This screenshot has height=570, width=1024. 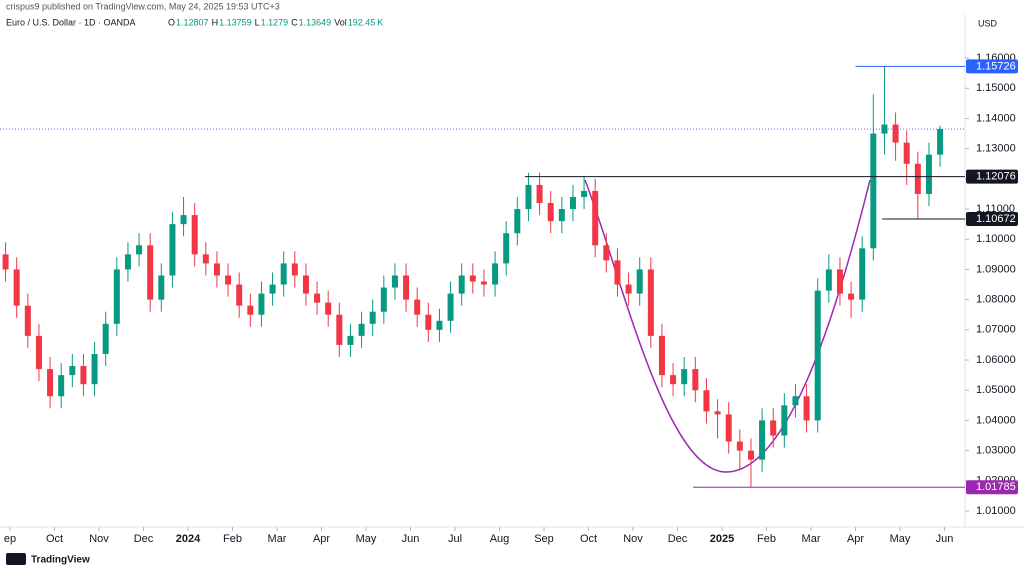 I want to click on x-tick-label: Feb, so click(x=232, y=539).